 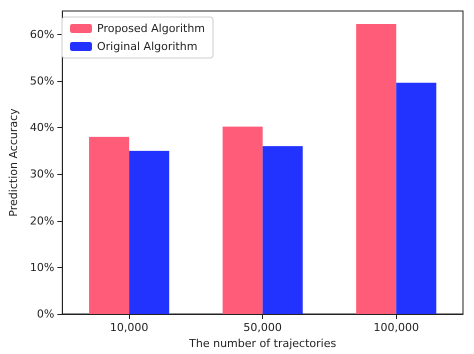 I want to click on y-tick-label: 20%, so click(x=42, y=221).